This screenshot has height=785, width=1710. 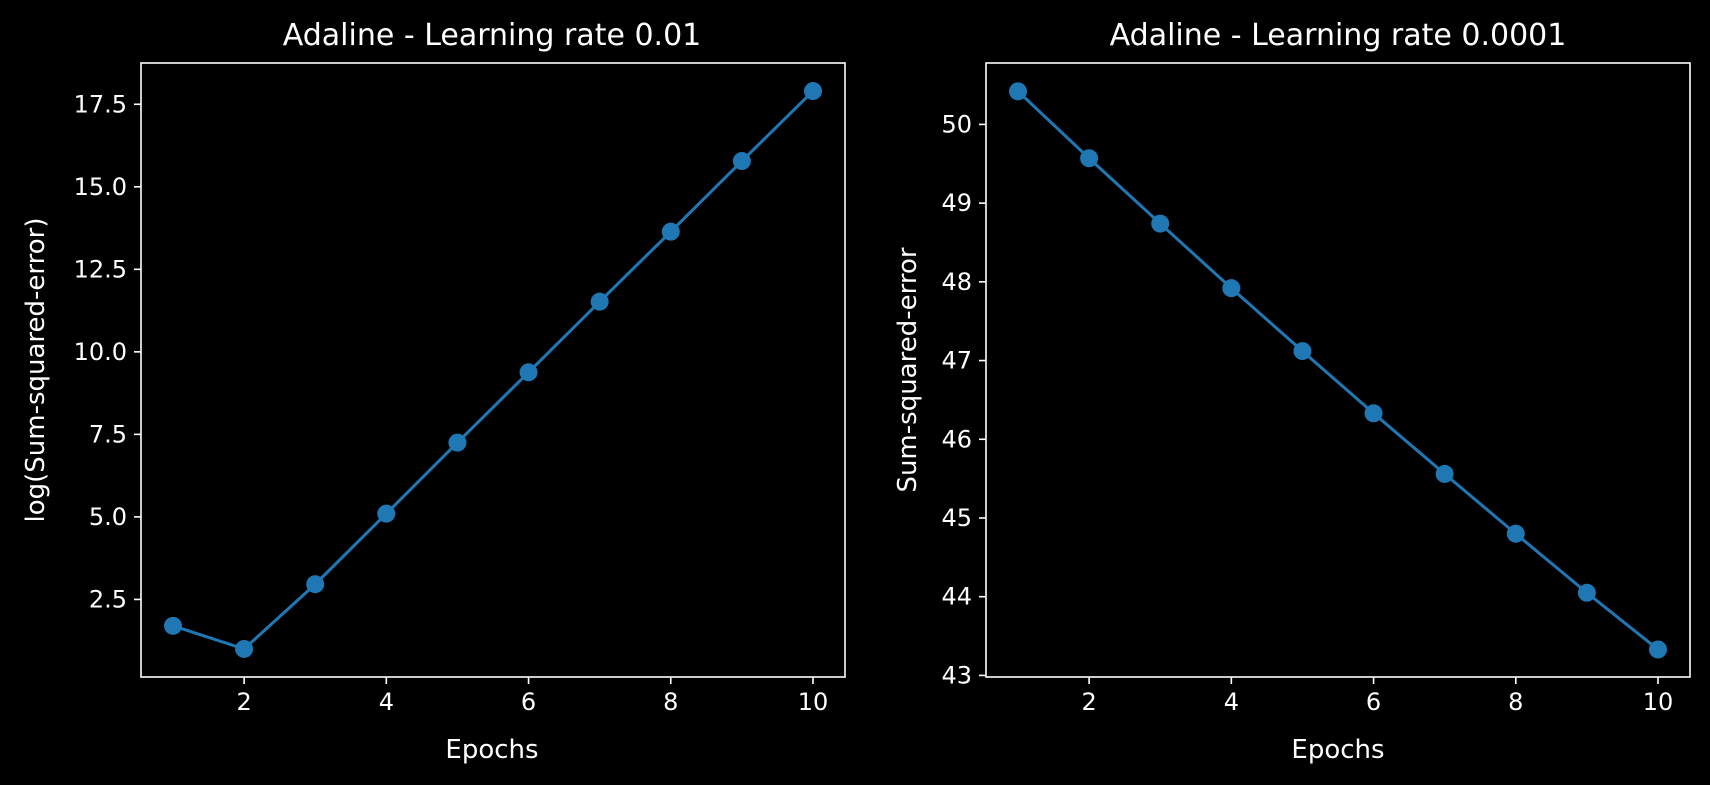 I want to click on right-x-ticks: 2 4 6 8 10, so click(x=1377, y=696).